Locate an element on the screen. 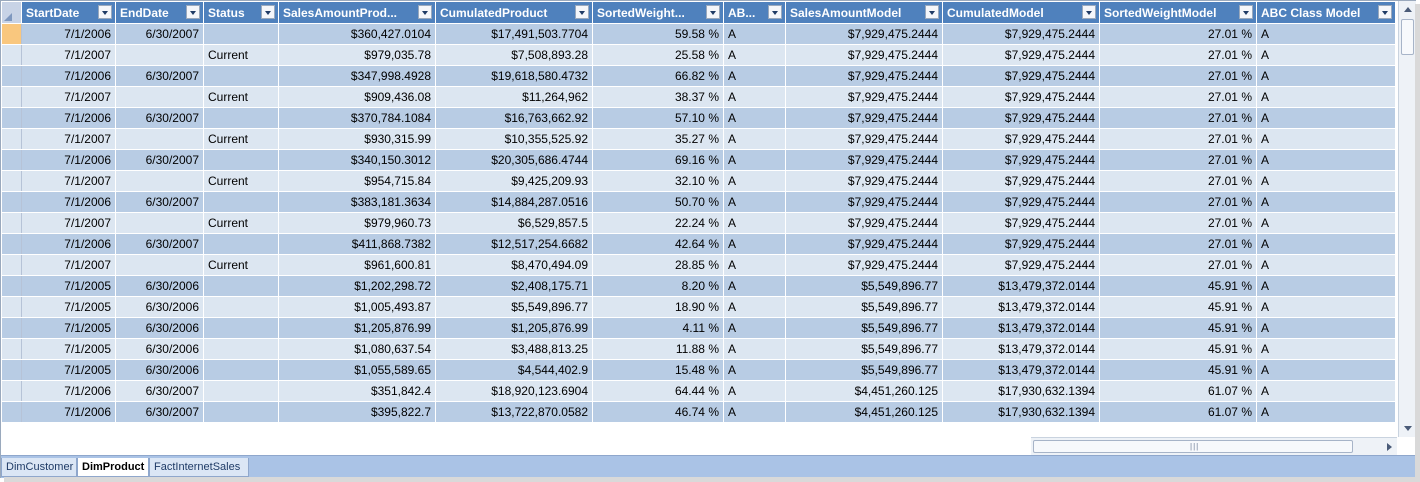 The height and width of the screenshot is (482, 1420). horizontal-scrollbar: ||| is located at coordinates (1214, 446).